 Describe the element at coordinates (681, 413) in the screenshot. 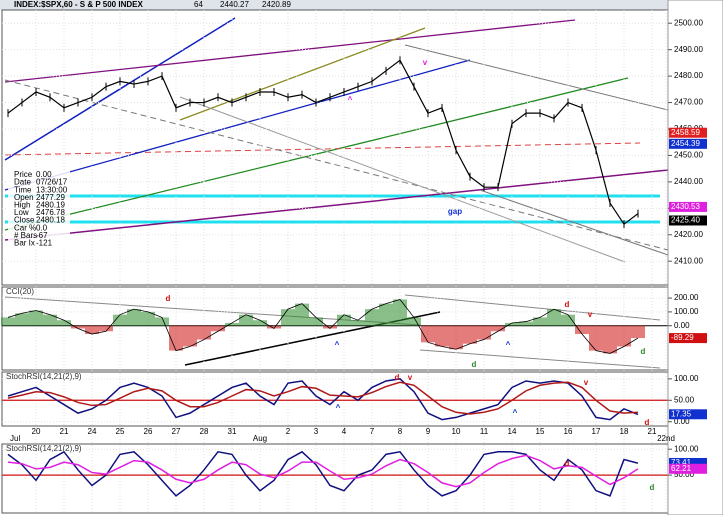

I see `last-value-label: 17.35` at that location.